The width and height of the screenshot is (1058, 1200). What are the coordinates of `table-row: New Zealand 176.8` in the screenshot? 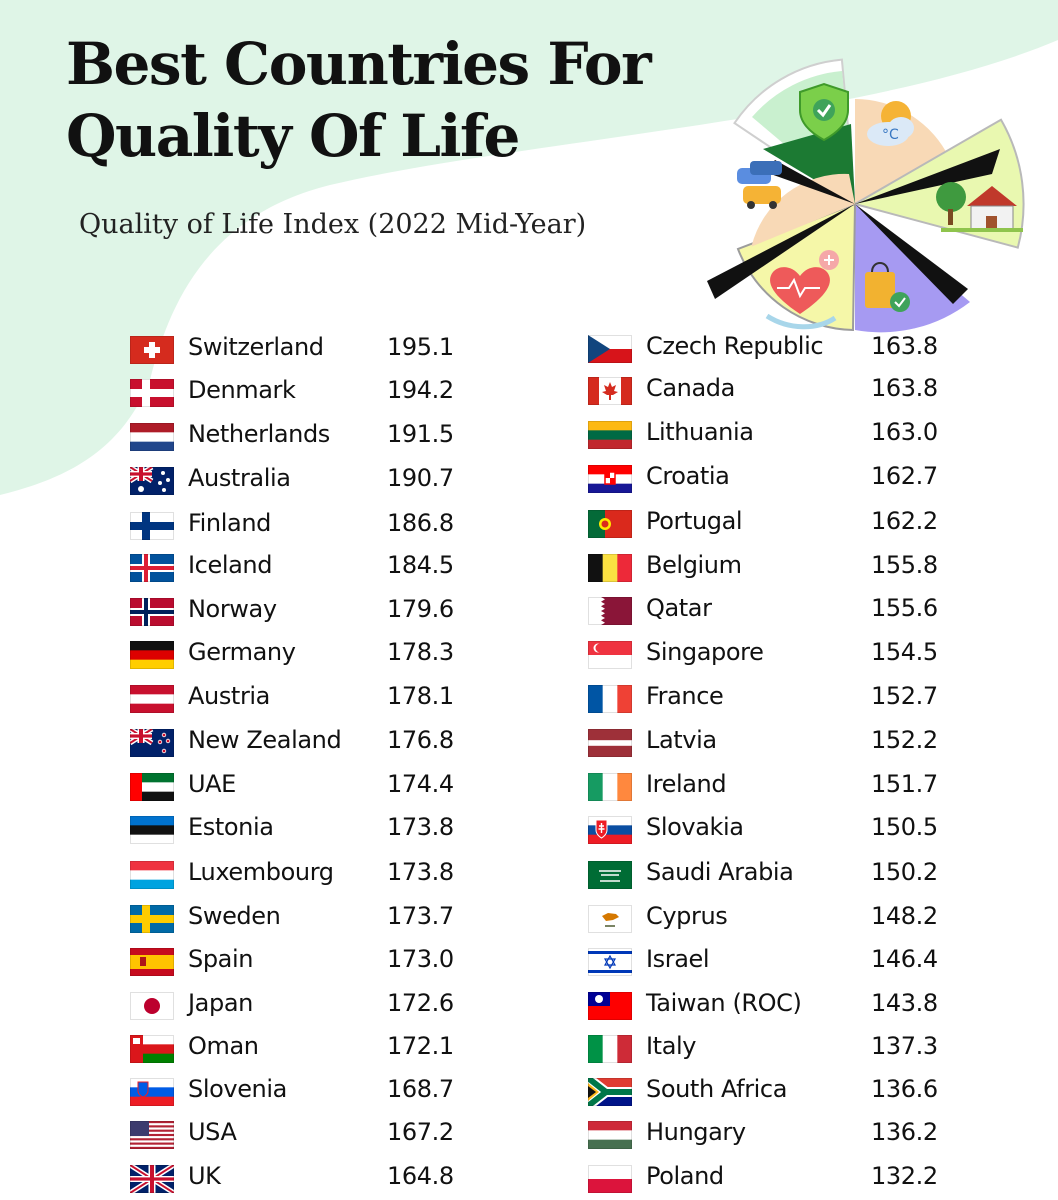 It's located at (295, 742).